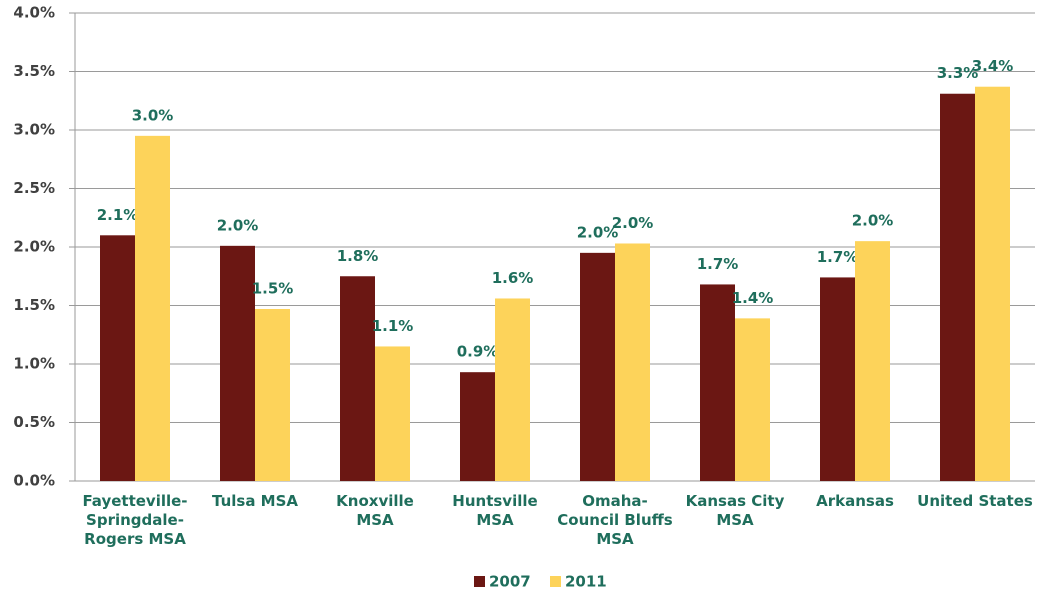 This screenshot has height=596, width=1050. What do you see at coordinates (958, 73) in the screenshot?
I see `value-label: 3.3%` at bounding box center [958, 73].